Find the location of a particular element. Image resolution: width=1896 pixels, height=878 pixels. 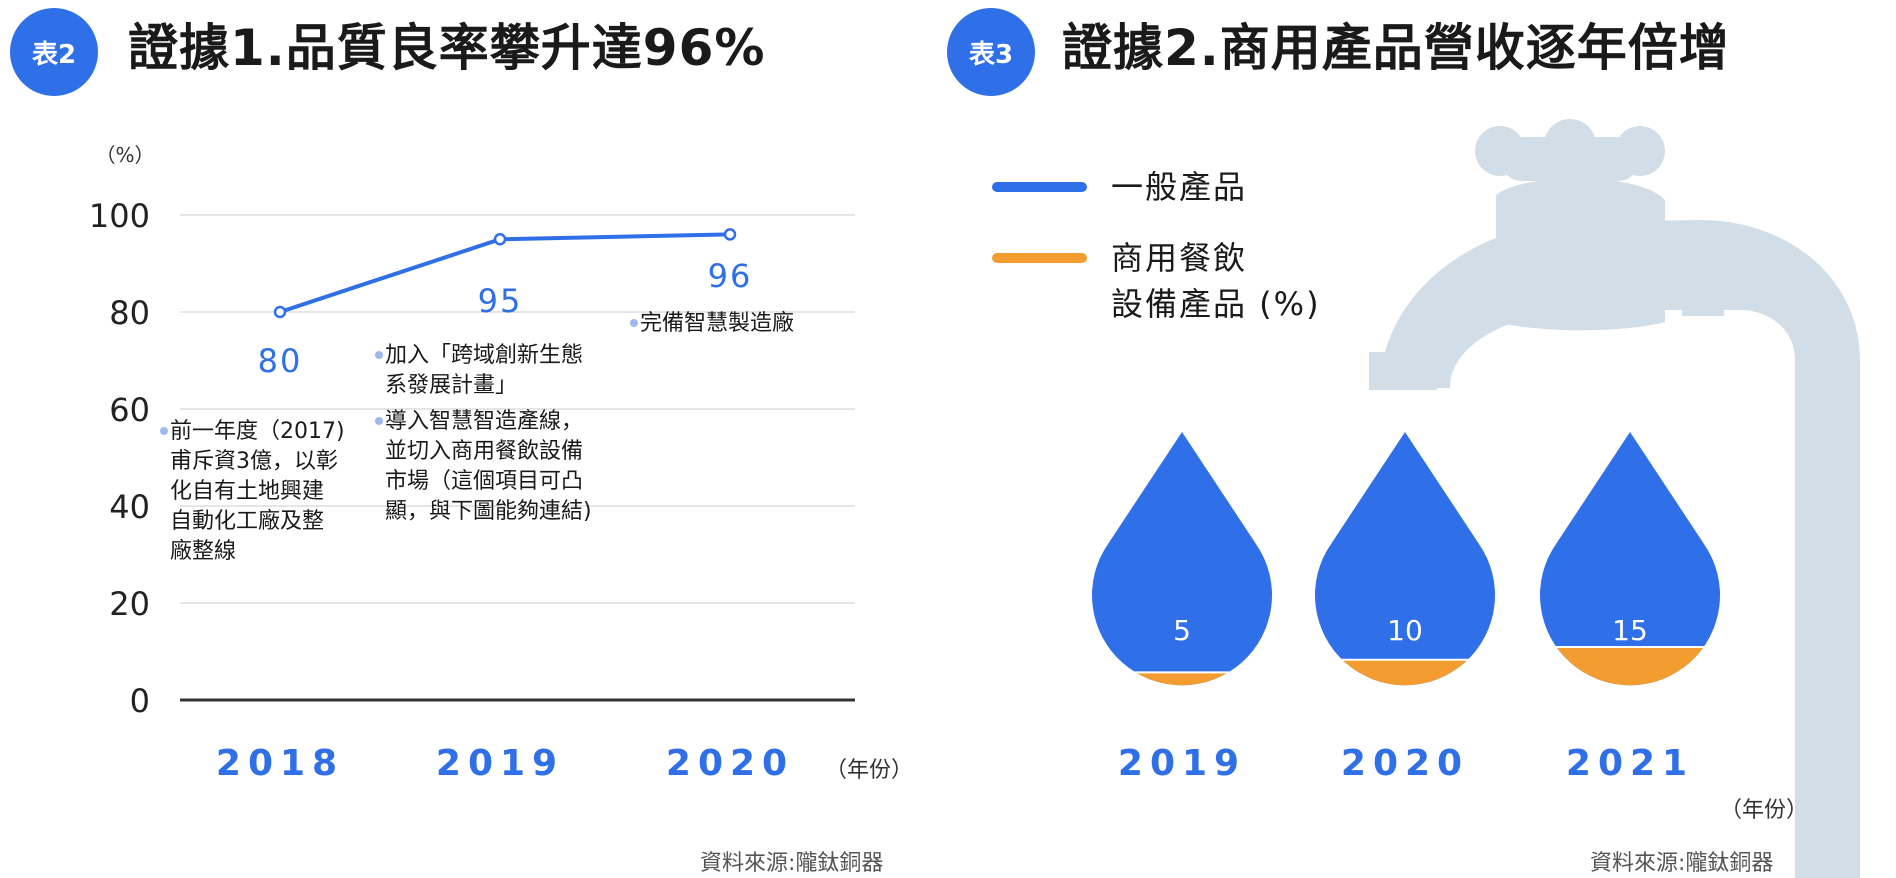

table2-badge-label: 表2 is located at coordinates (54, 54).